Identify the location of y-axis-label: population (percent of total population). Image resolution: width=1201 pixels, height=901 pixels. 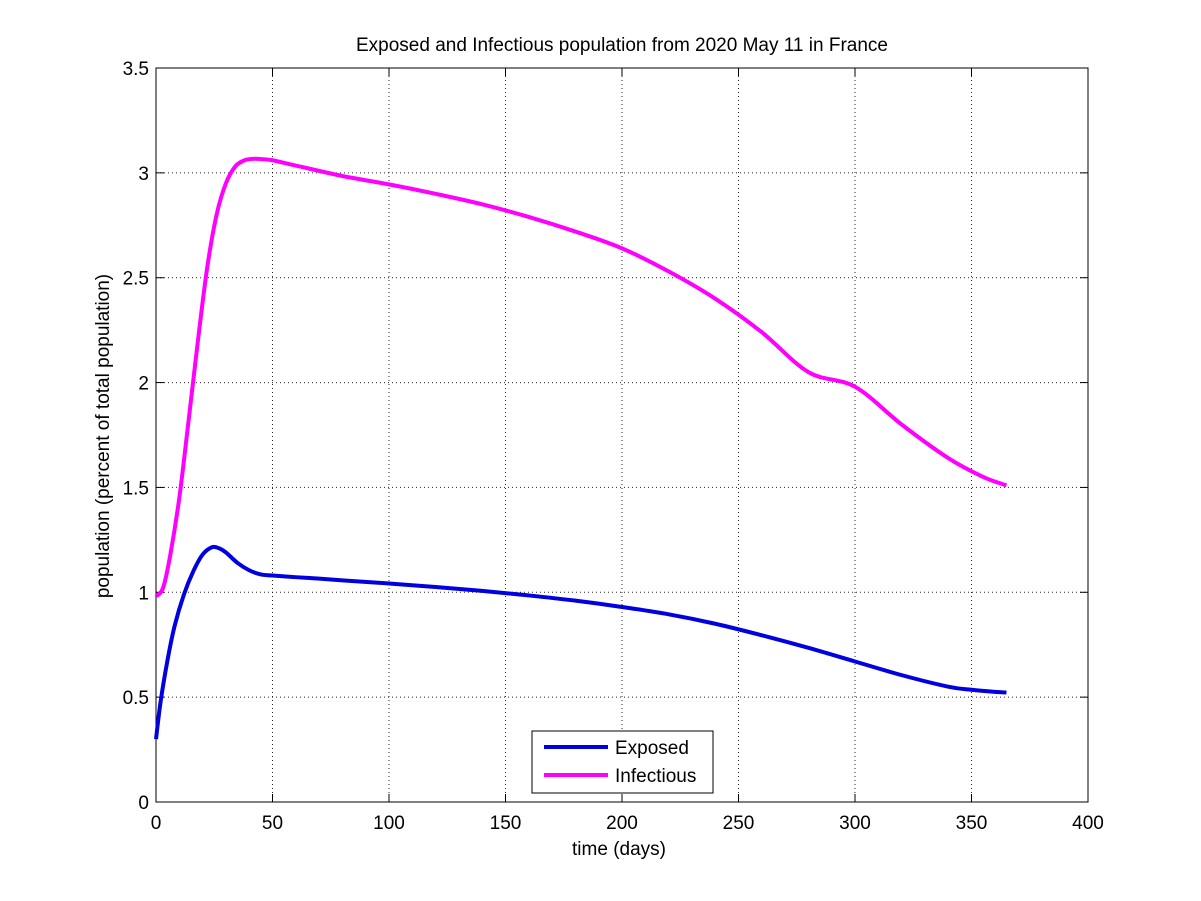
(103, 436).